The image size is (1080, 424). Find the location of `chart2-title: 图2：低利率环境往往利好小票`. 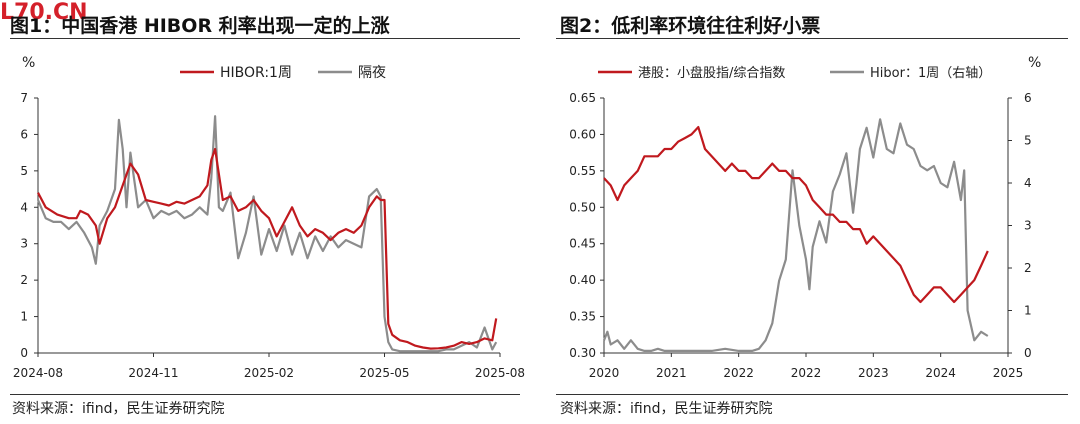

chart2-title: 图2：低利率环境往往利好小票 is located at coordinates (690, 26).